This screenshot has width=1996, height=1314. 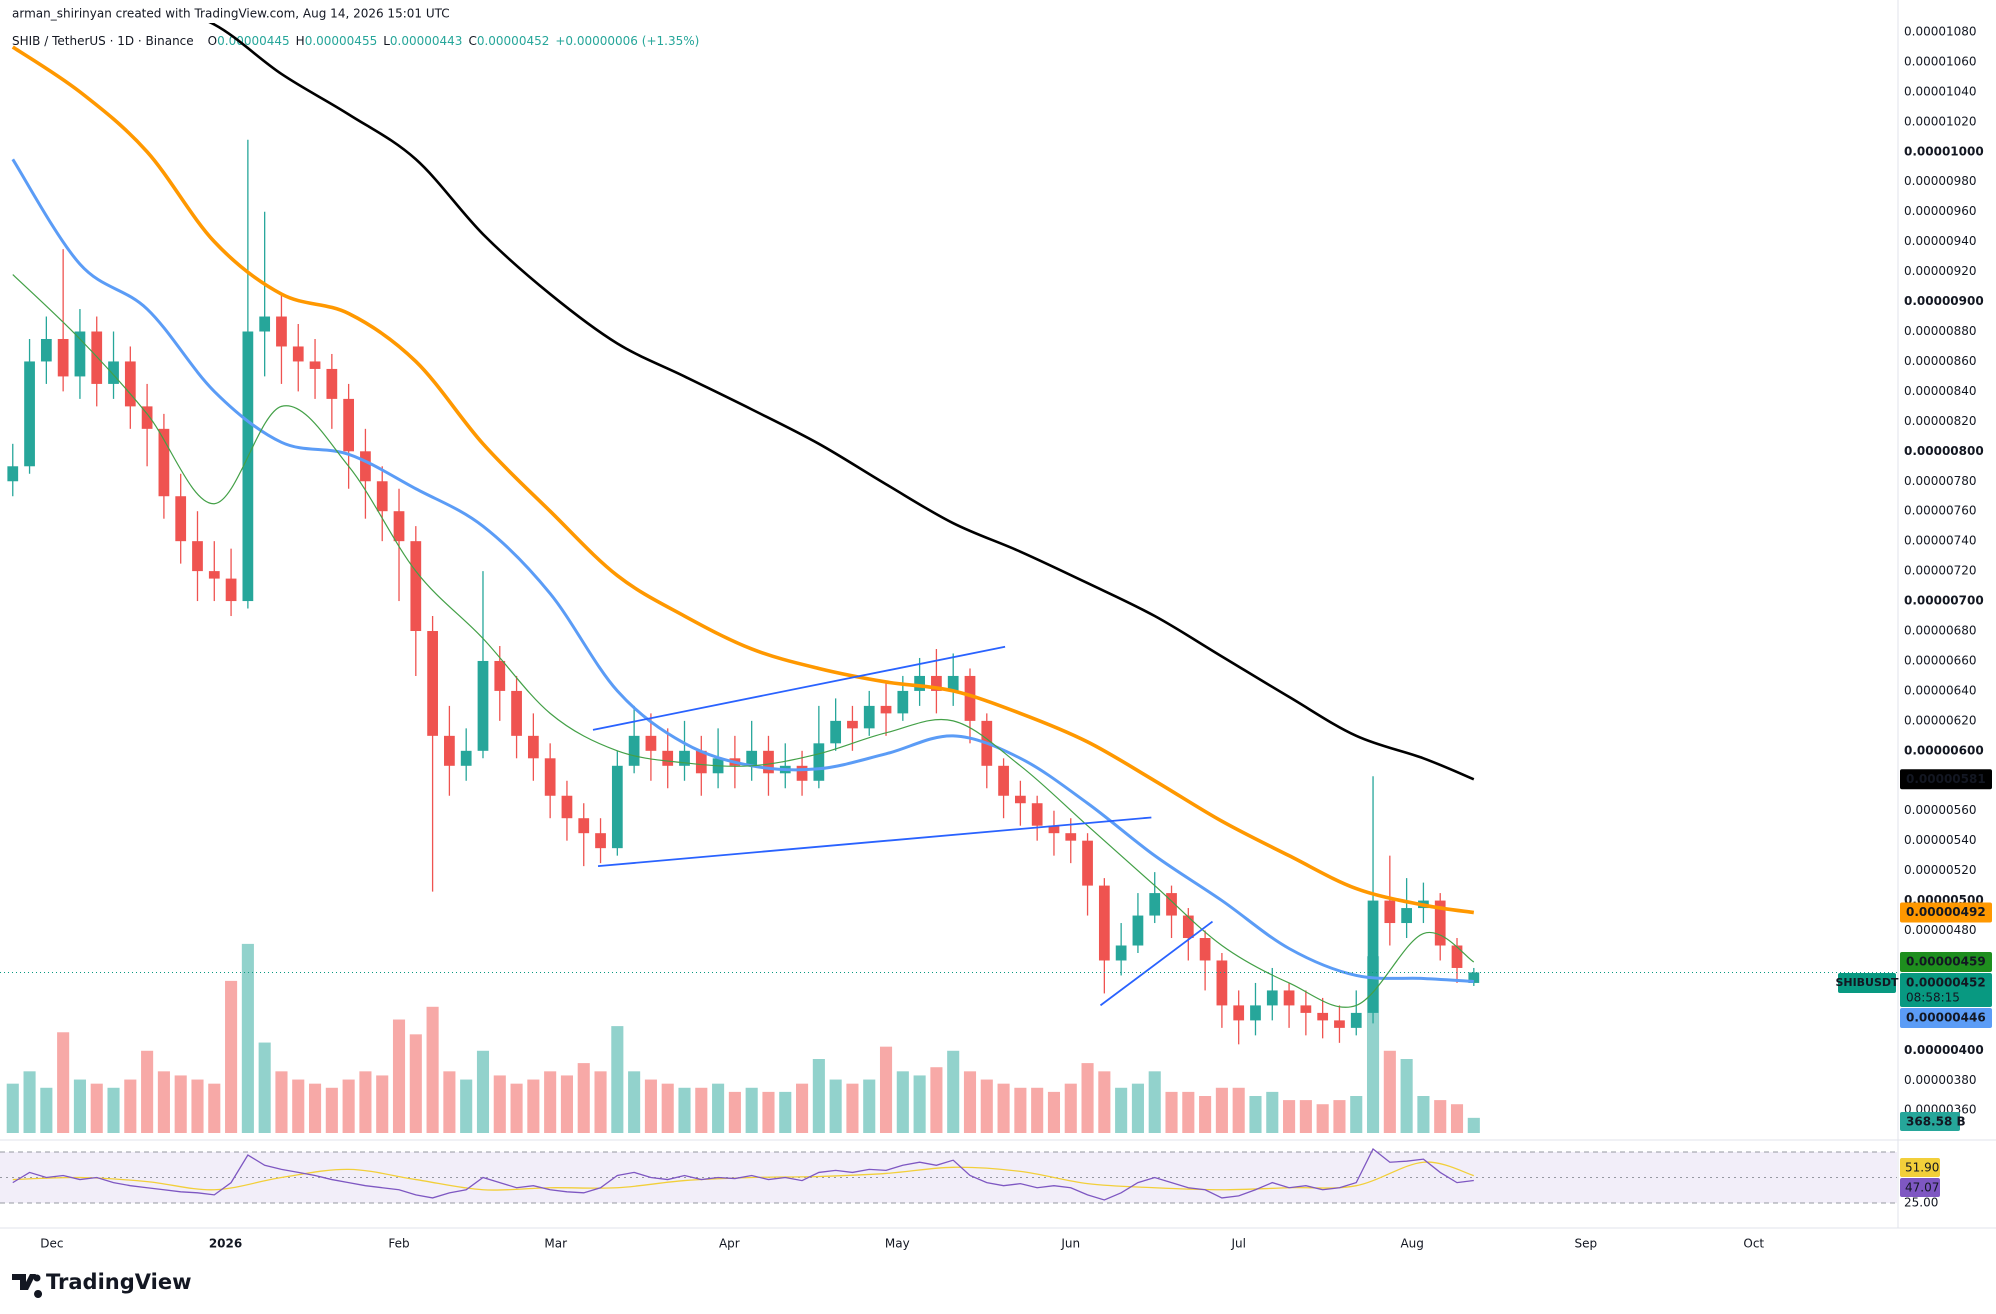 I want to click on legend-symbol: SHIB / TetherUS · 1D · Binance, so click(x=103, y=41).